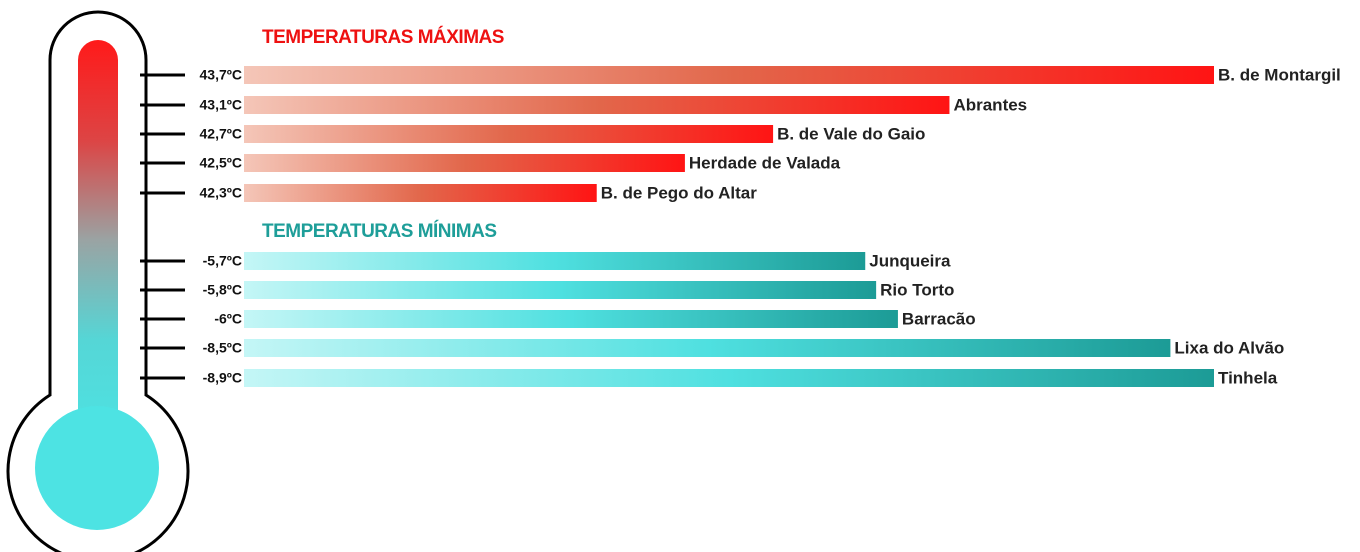 Image resolution: width=1360 pixels, height=552 pixels. Describe the element at coordinates (990, 104) in the screenshot. I see `category-label: Abrantes` at that location.